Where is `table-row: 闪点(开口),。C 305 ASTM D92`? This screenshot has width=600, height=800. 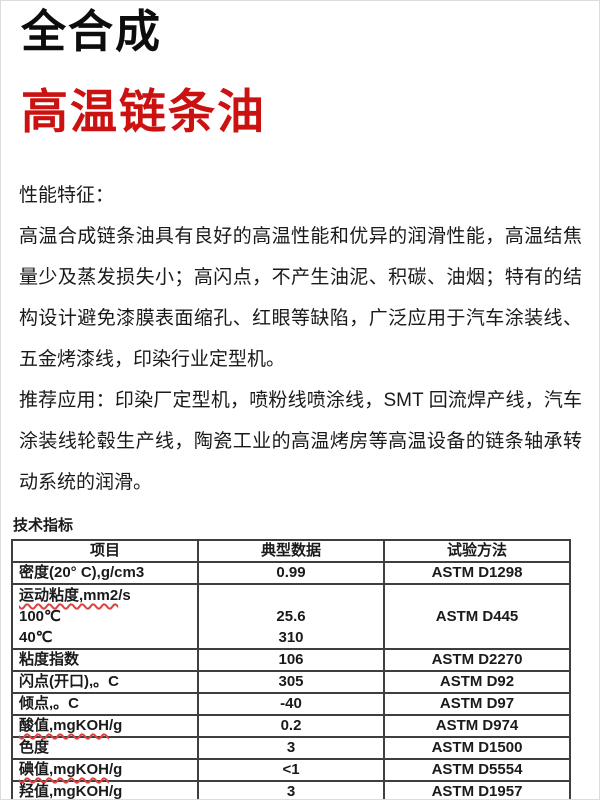 table-row: 闪点(开口),。C 305 ASTM D92 is located at coordinates (291, 682).